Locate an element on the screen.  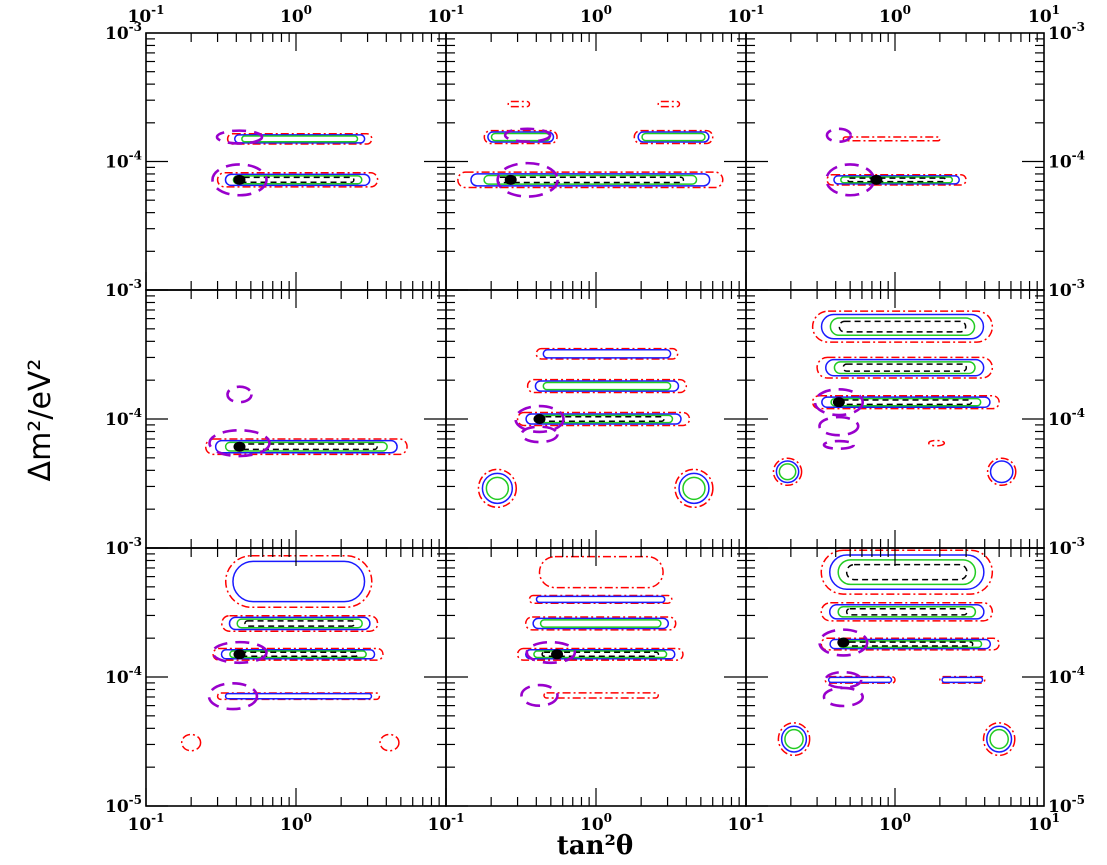
tick-label-exponent: -5 is located at coordinates (1078, 800).